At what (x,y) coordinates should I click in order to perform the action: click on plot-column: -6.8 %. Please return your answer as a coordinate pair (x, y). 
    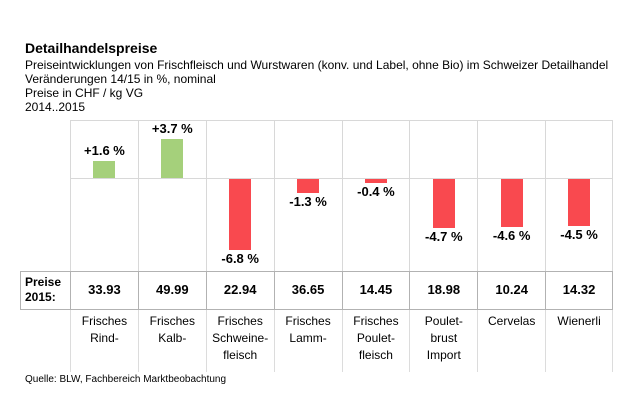
    Looking at the image, I should click on (239, 196).